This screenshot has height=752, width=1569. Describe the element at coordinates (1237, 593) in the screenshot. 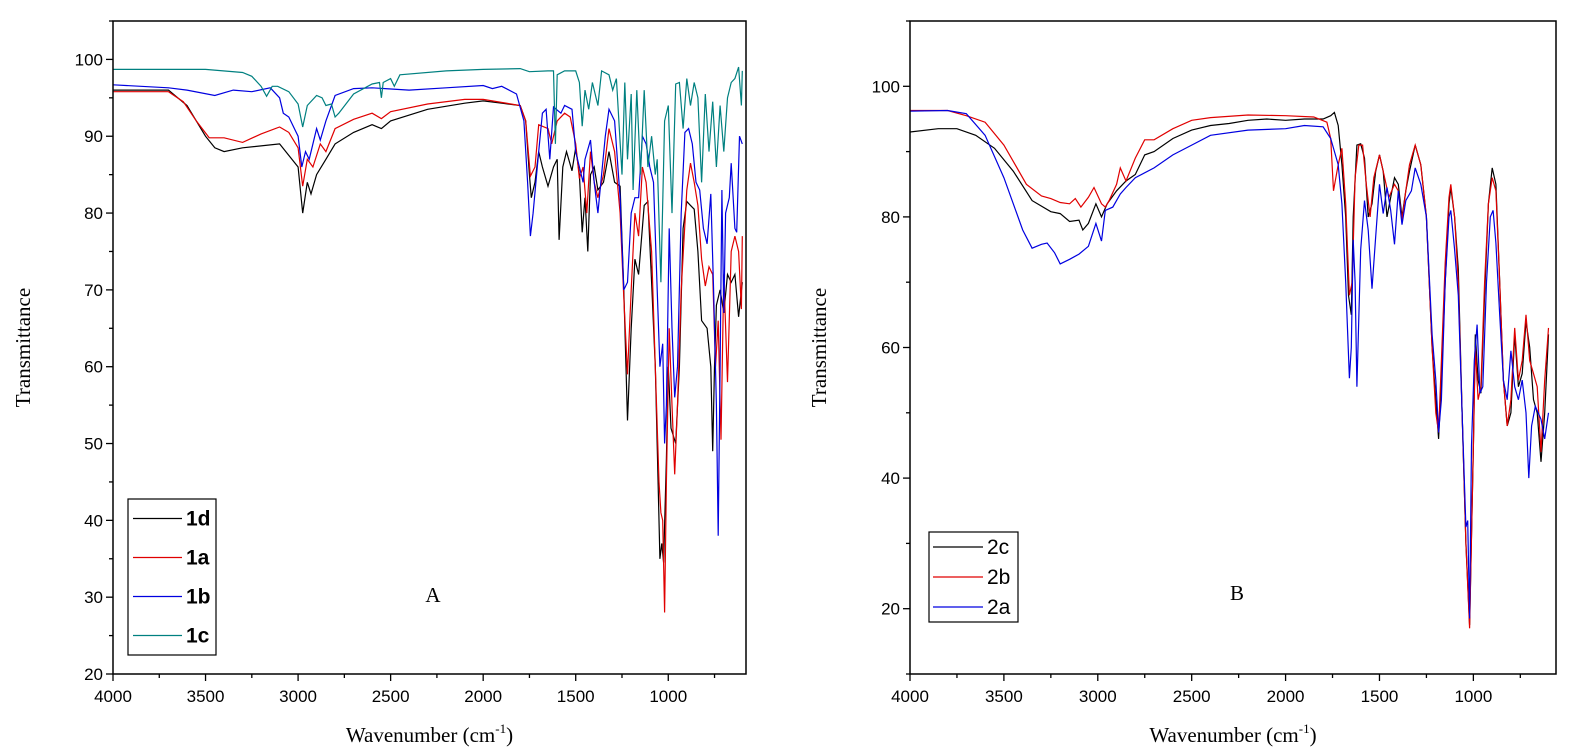

I see `panel-label: B` at that location.